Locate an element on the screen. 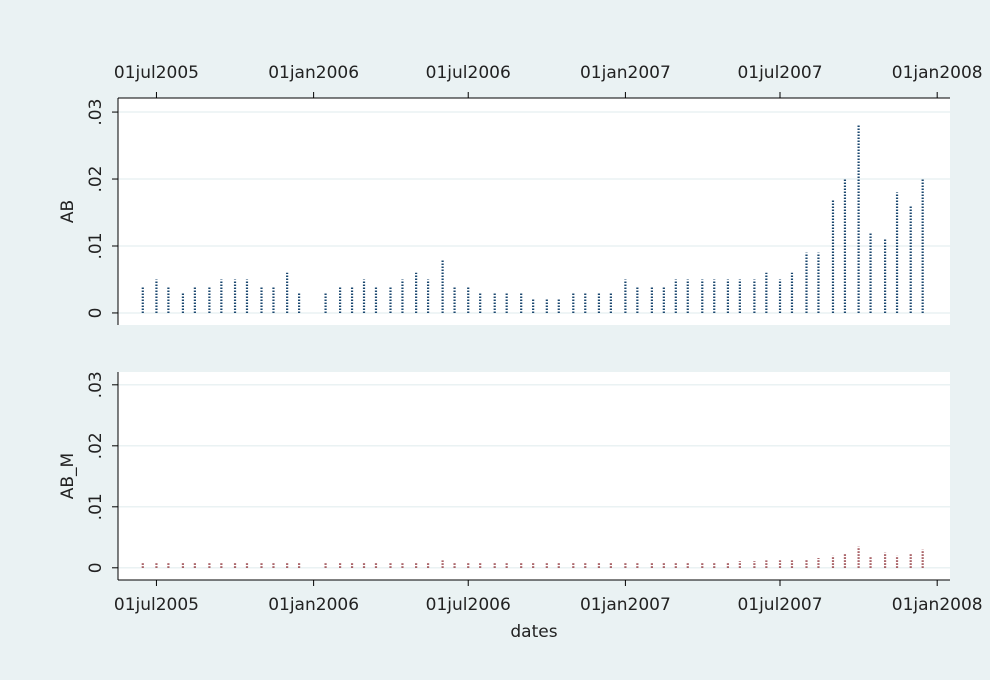 This screenshot has width=990, height=680. x-axis-title: dates is located at coordinates (533, 632).